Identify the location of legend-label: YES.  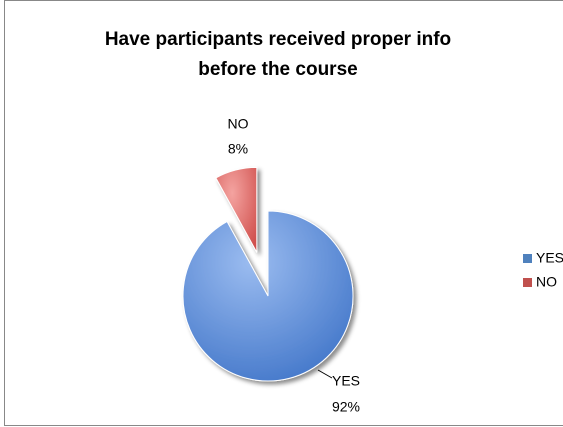
(549, 258).